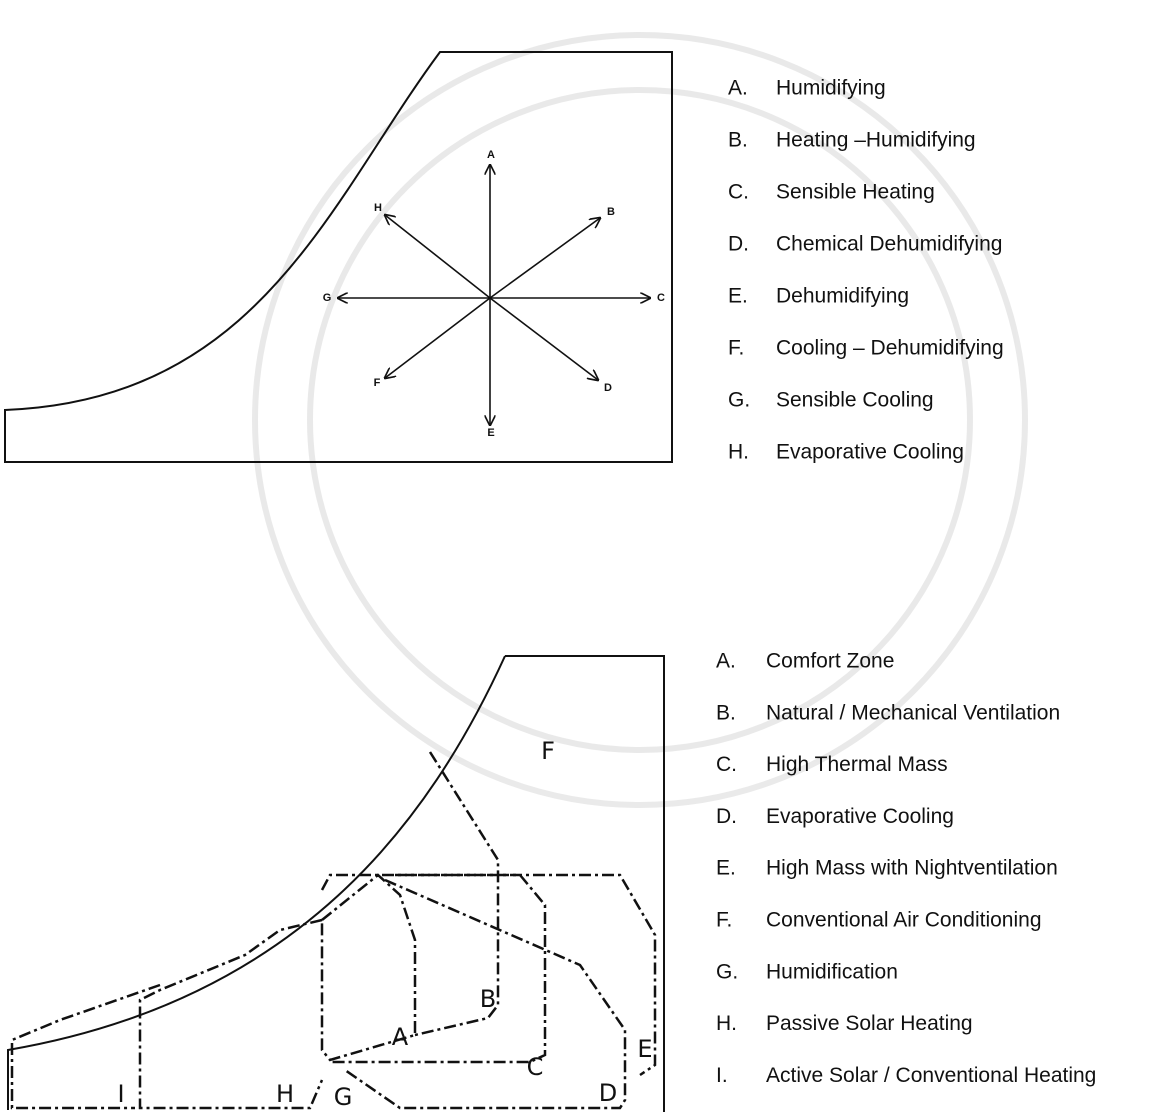 Image resolution: width=1152 pixels, height=1112 pixels. What do you see at coordinates (548, 751) in the screenshot?
I see `zone-label: F` at bounding box center [548, 751].